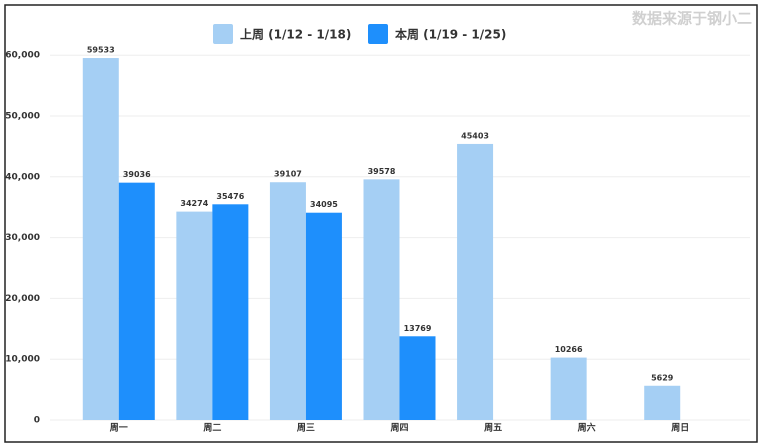 This screenshot has width=763, height=448. I want to click on source-note: 数据来源于钢小二, so click(692, 19).